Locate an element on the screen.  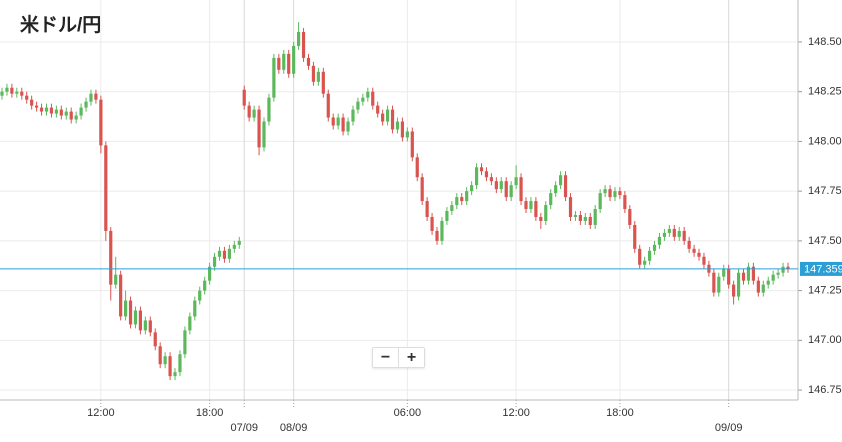
last-price-box is located at coordinates (821, 268).